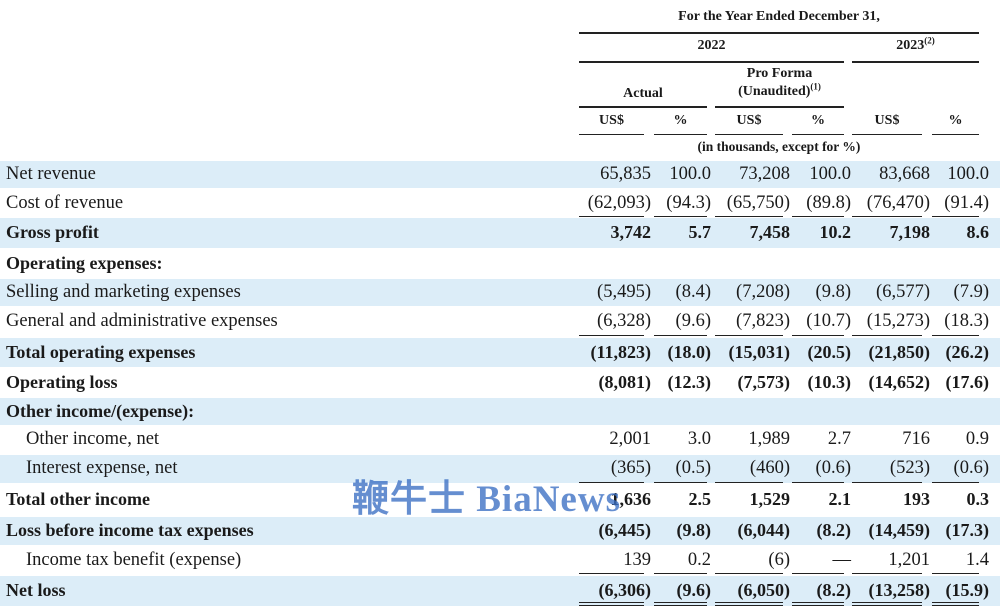 Image resolution: width=1000 pixels, height=612 pixels. I want to click on table-row-gross-profit: Gross profit 3,742 5.7 7,458 10.2 7,198 8.6, so click(500, 233).